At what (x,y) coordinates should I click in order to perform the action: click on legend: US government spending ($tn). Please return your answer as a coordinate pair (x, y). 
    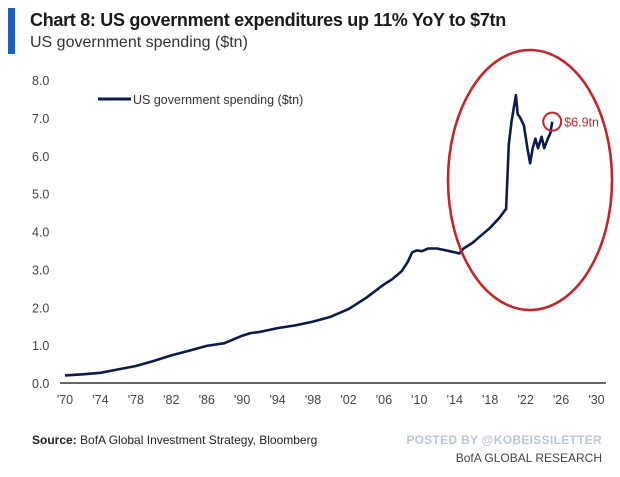
    Looking at the image, I should click on (200, 100).